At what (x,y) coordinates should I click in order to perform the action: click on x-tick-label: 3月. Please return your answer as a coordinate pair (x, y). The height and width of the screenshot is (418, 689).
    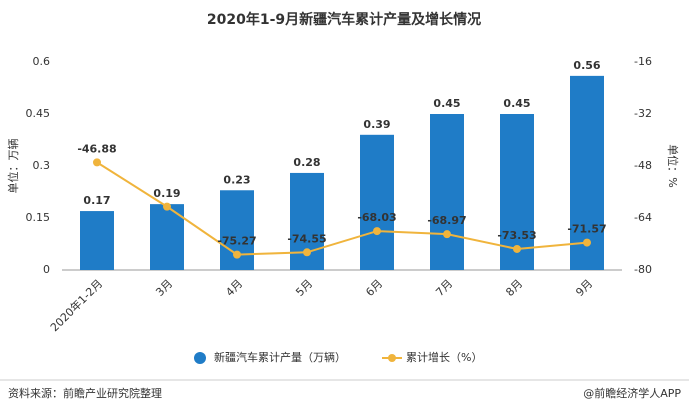
    Looking at the image, I should click on (164, 288).